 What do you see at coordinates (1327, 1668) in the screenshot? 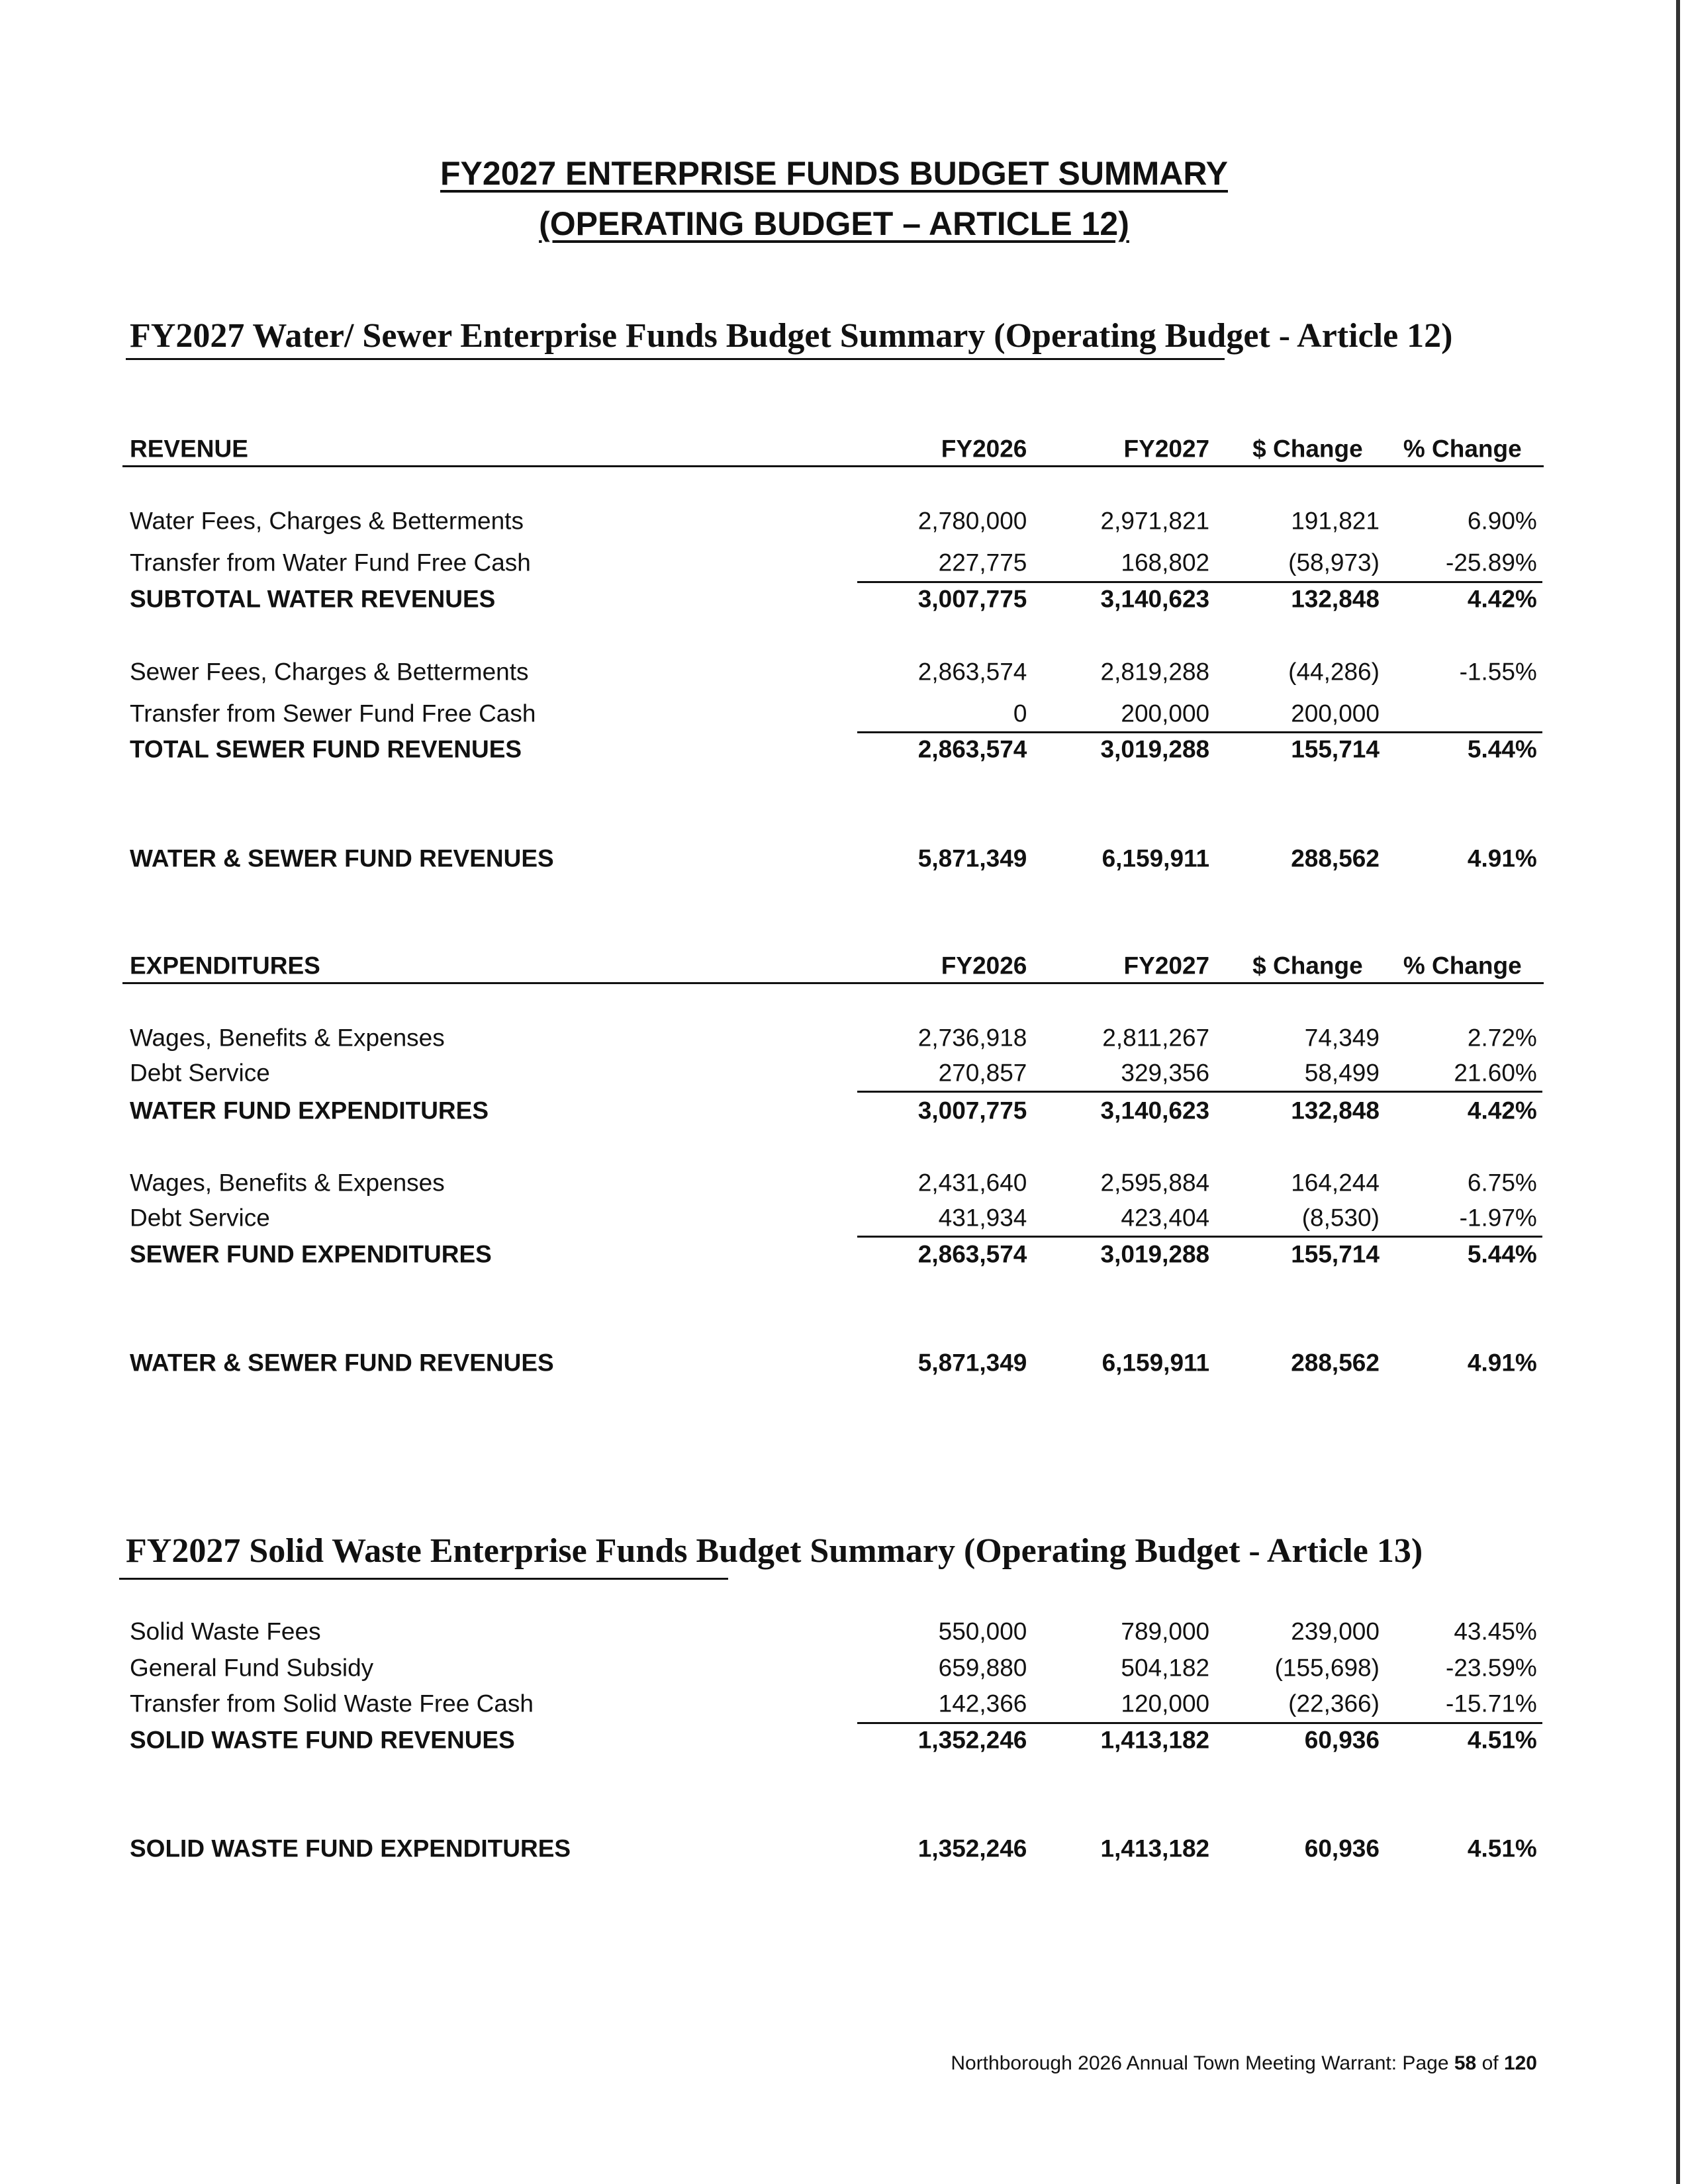
I see `cell-value: (155,698)` at bounding box center [1327, 1668].